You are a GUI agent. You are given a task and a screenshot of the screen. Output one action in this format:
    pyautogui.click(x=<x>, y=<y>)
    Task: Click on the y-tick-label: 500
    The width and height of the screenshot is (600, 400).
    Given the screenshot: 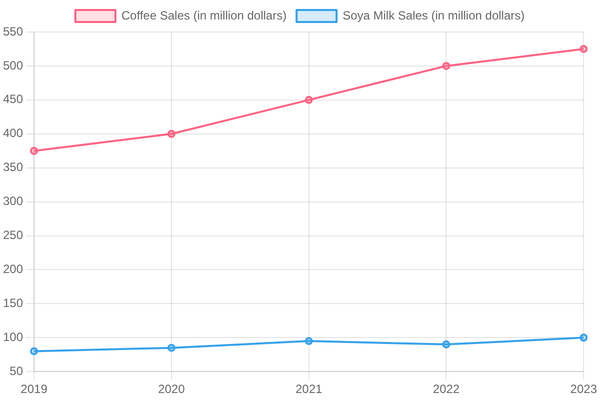 What is the action you would take?
    pyautogui.click(x=13, y=65)
    